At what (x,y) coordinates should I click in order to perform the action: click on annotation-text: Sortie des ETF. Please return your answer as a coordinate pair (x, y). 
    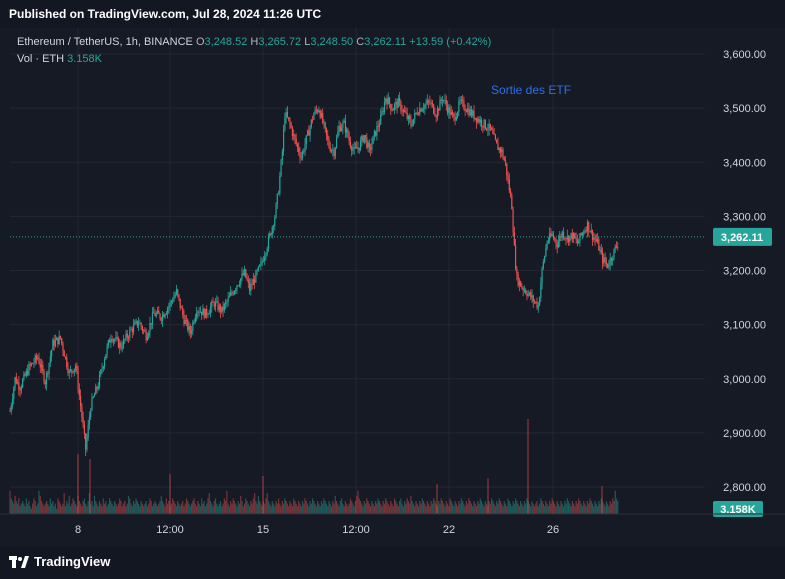
    Looking at the image, I should click on (531, 90).